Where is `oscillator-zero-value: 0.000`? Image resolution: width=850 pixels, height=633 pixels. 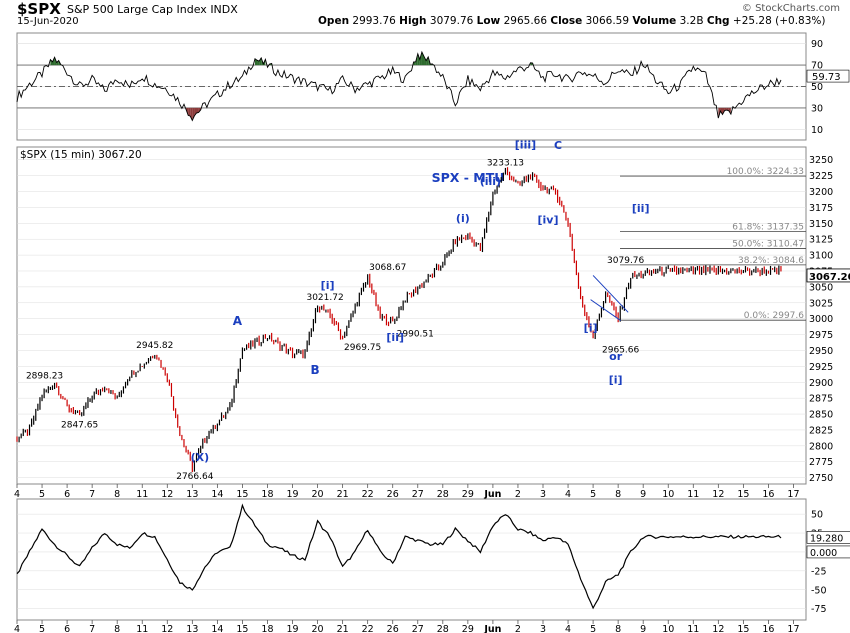 oscillator-zero-value: 0.000 is located at coordinates (823, 553).